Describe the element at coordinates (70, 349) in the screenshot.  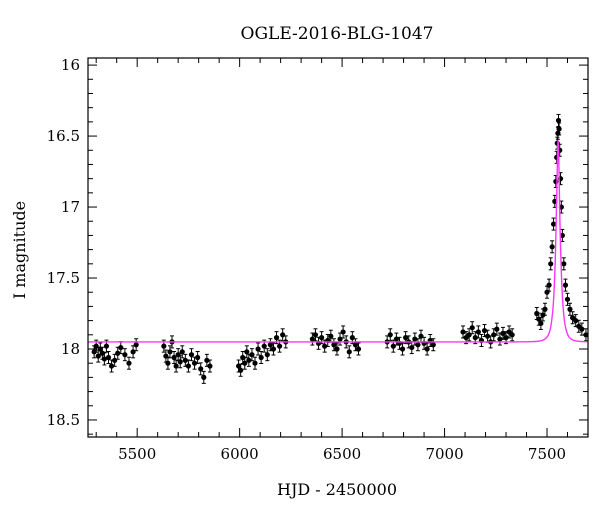
I see `y-tick-label: 18` at that location.